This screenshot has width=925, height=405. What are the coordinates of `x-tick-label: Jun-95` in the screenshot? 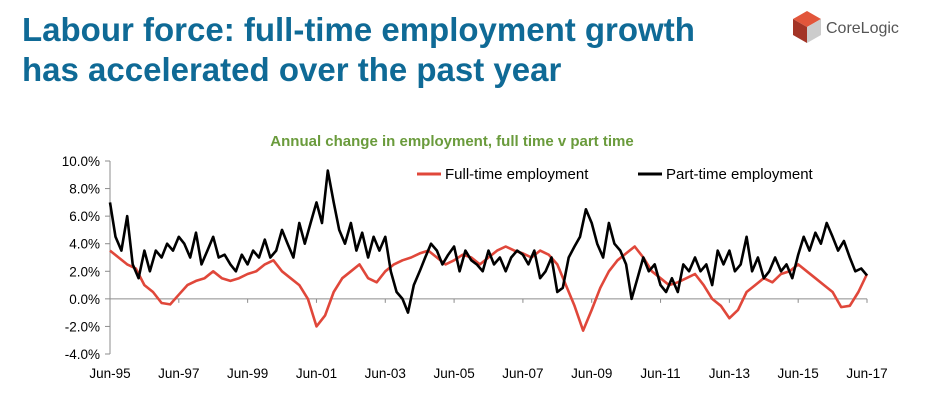 It's located at (109, 373).